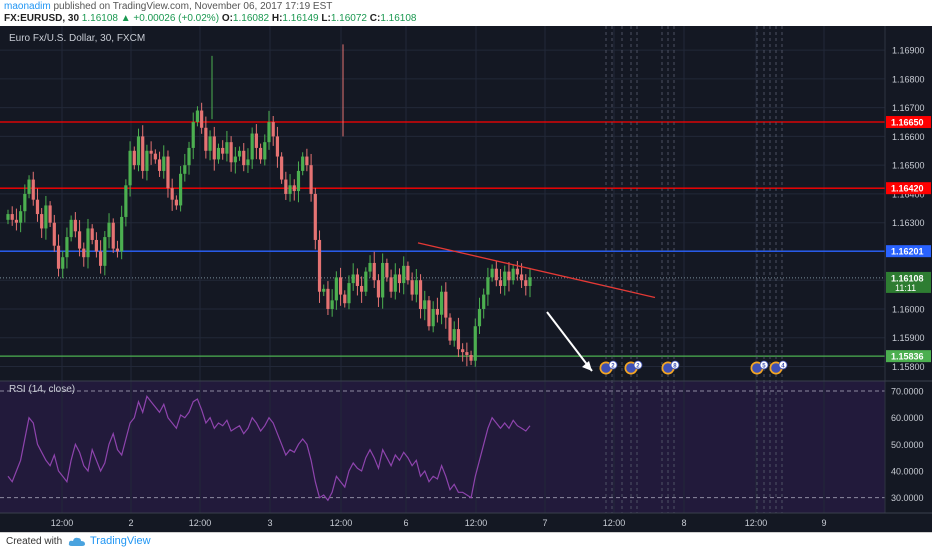 The height and width of the screenshot is (551, 932). I want to click on rsi-tick-label: 50.0000, so click(907, 445).